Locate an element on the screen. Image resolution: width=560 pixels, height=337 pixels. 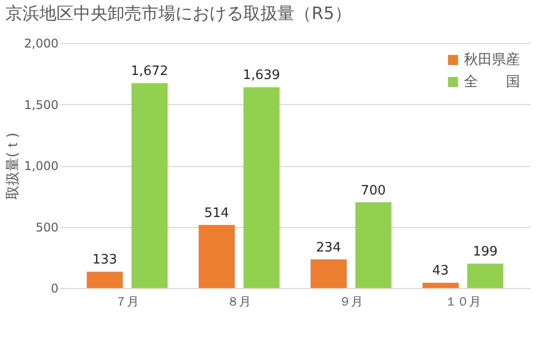
y-tick-label: 0 is located at coordinates (54, 289).